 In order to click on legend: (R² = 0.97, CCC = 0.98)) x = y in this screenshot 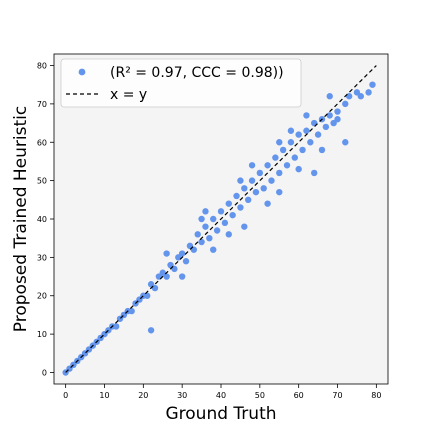, I will do `click(181, 83)`.